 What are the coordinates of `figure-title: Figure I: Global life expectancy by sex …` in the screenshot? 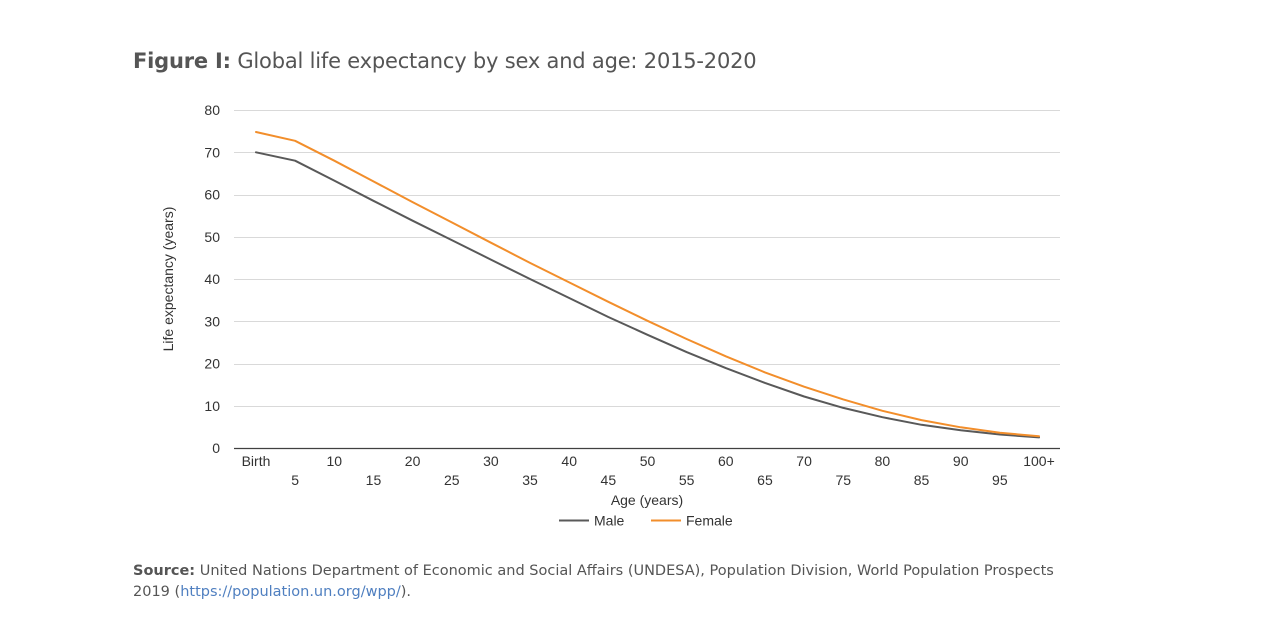 It's located at (445, 61).